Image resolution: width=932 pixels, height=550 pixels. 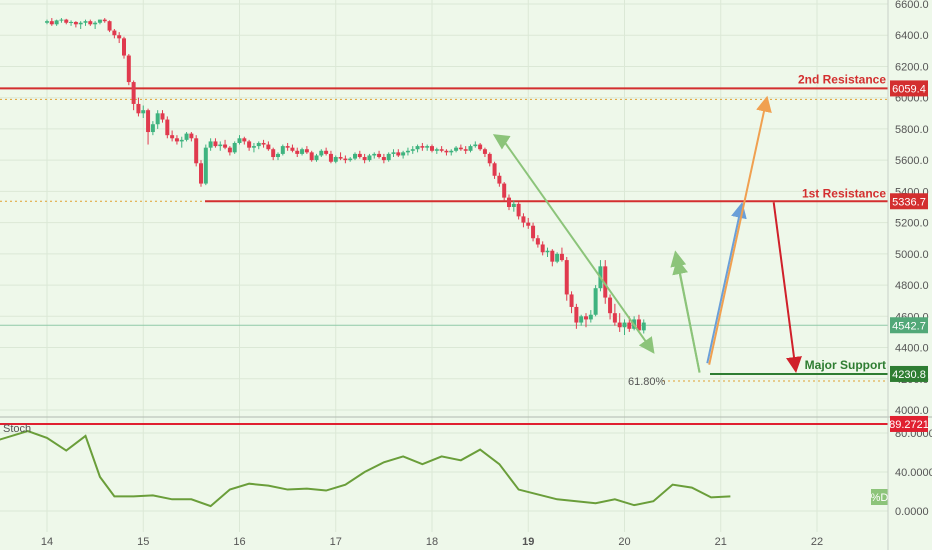 What do you see at coordinates (845, 365) in the screenshot?
I see `major-support-label: Major Support` at bounding box center [845, 365].